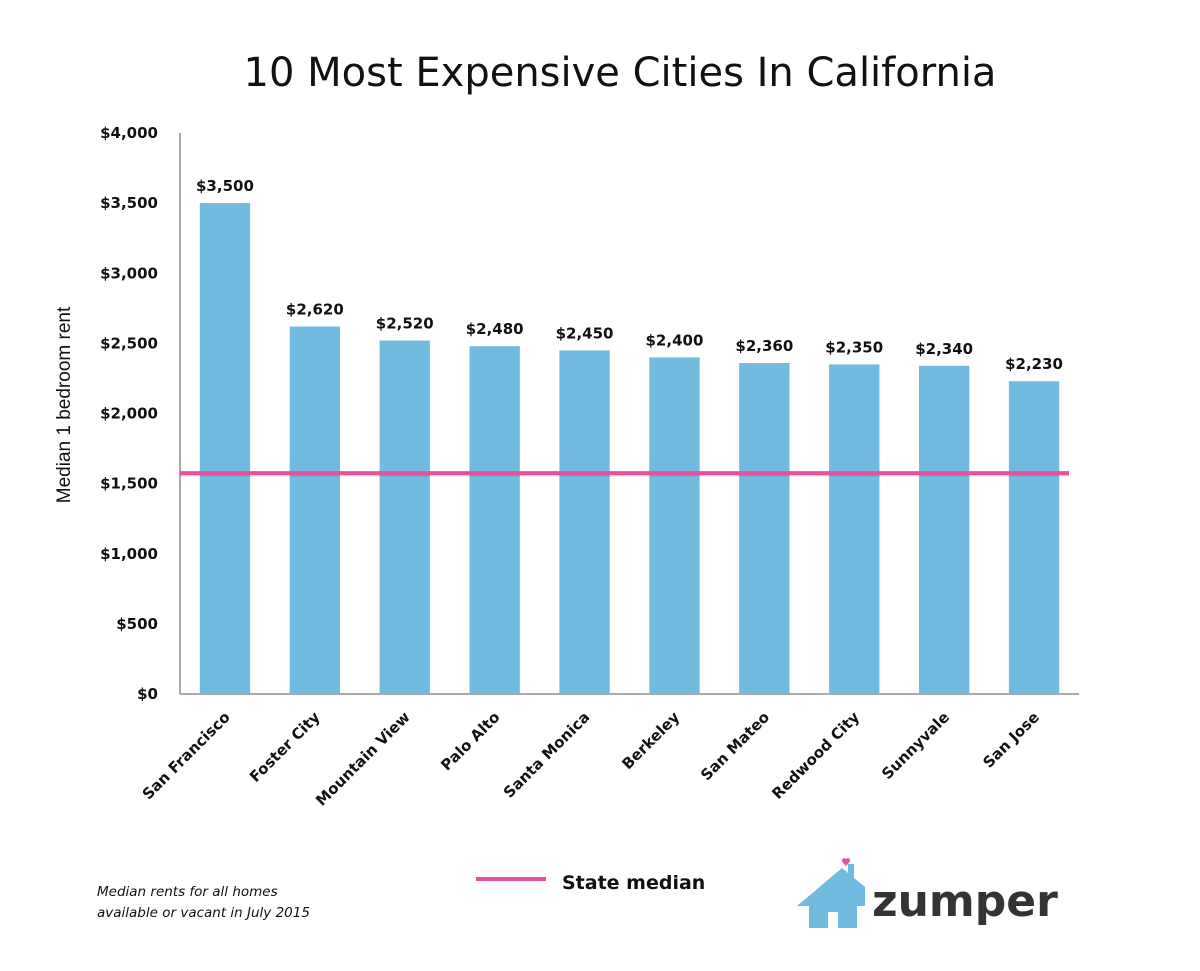  What do you see at coordinates (546, 754) in the screenshot?
I see `x-tick-label: Santa Monica` at bounding box center [546, 754].